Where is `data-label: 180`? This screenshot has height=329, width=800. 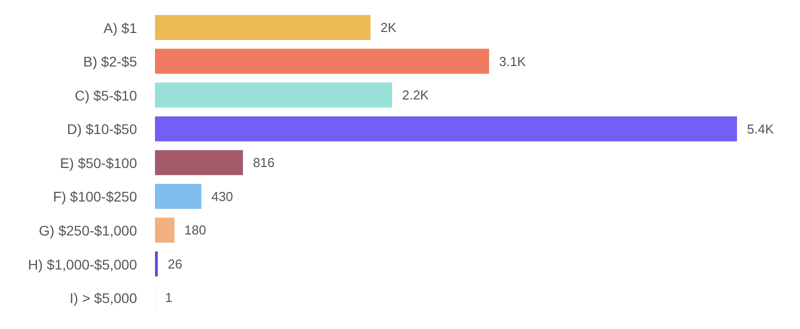
data-label: 180 is located at coordinates (195, 230).